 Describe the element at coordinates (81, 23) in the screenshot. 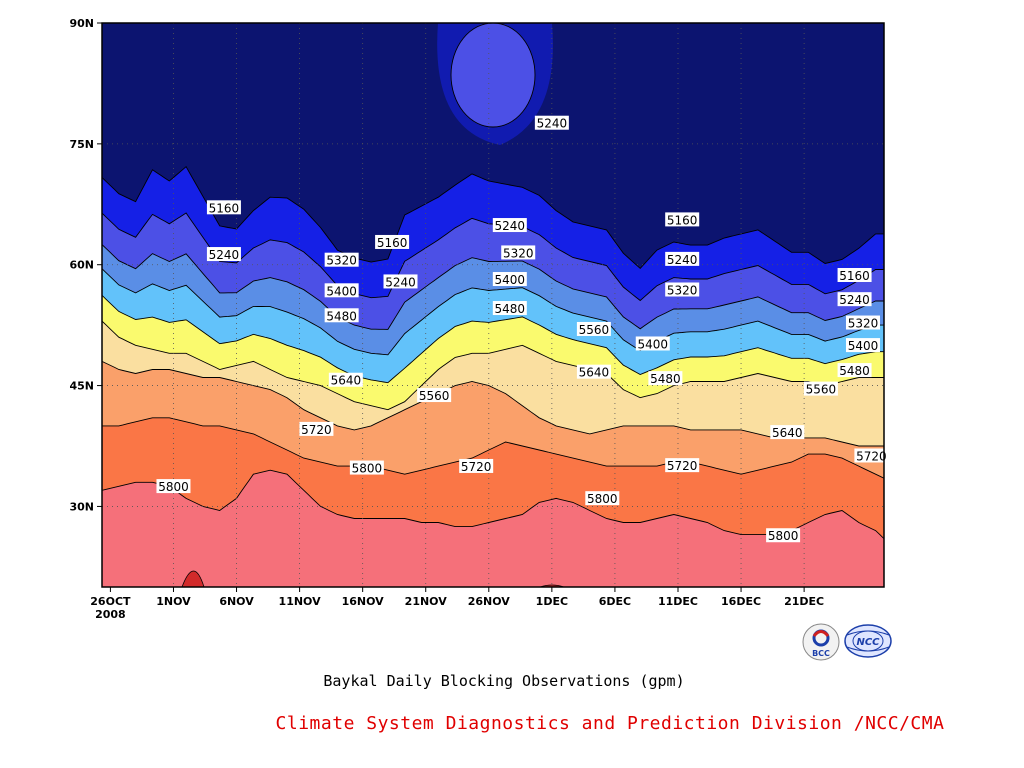

I see `y-tick-label: 90N` at that location.